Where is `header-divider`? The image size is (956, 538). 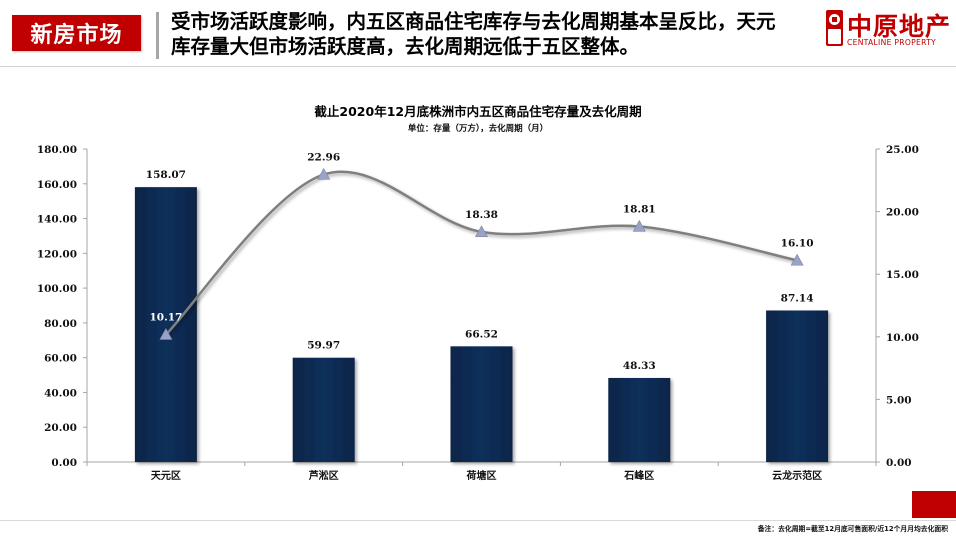
header-divider is located at coordinates (157, 35).